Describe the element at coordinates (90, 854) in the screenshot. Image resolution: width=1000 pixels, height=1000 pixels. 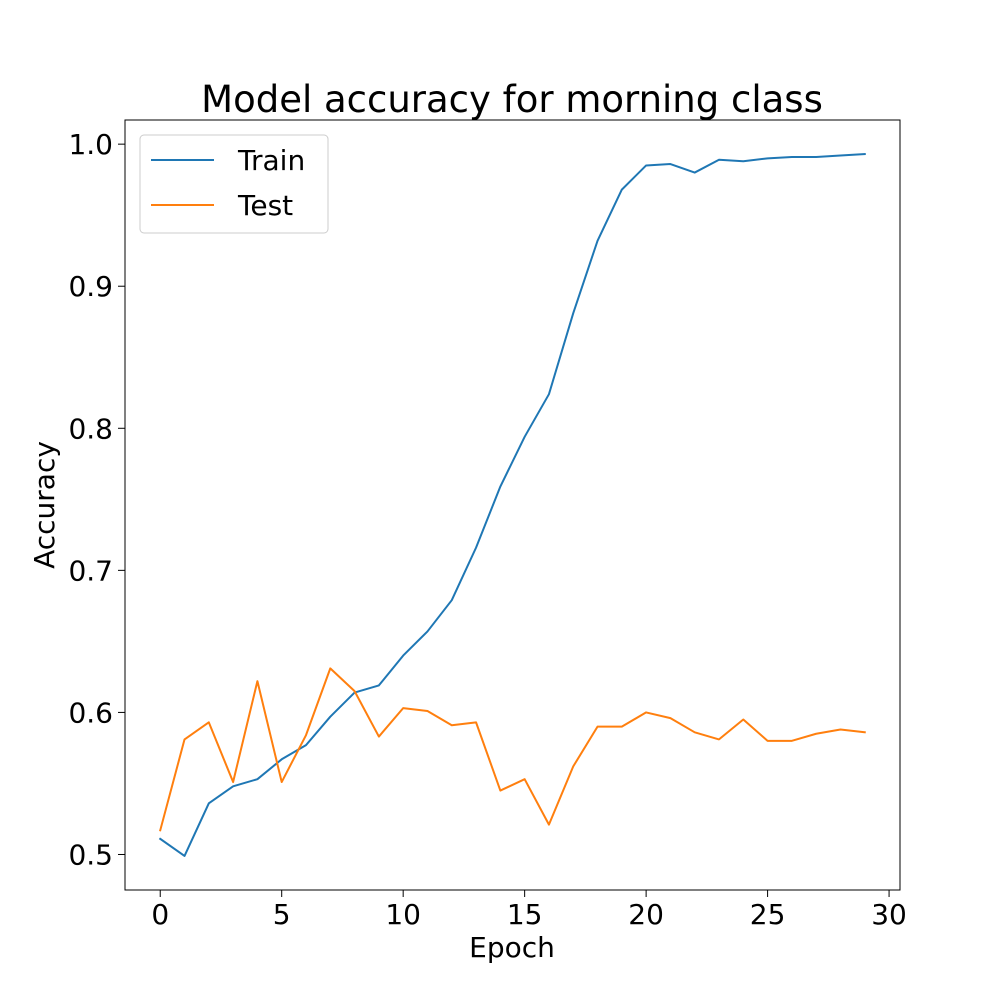
I see `y-tick-label: 0.5` at that location.